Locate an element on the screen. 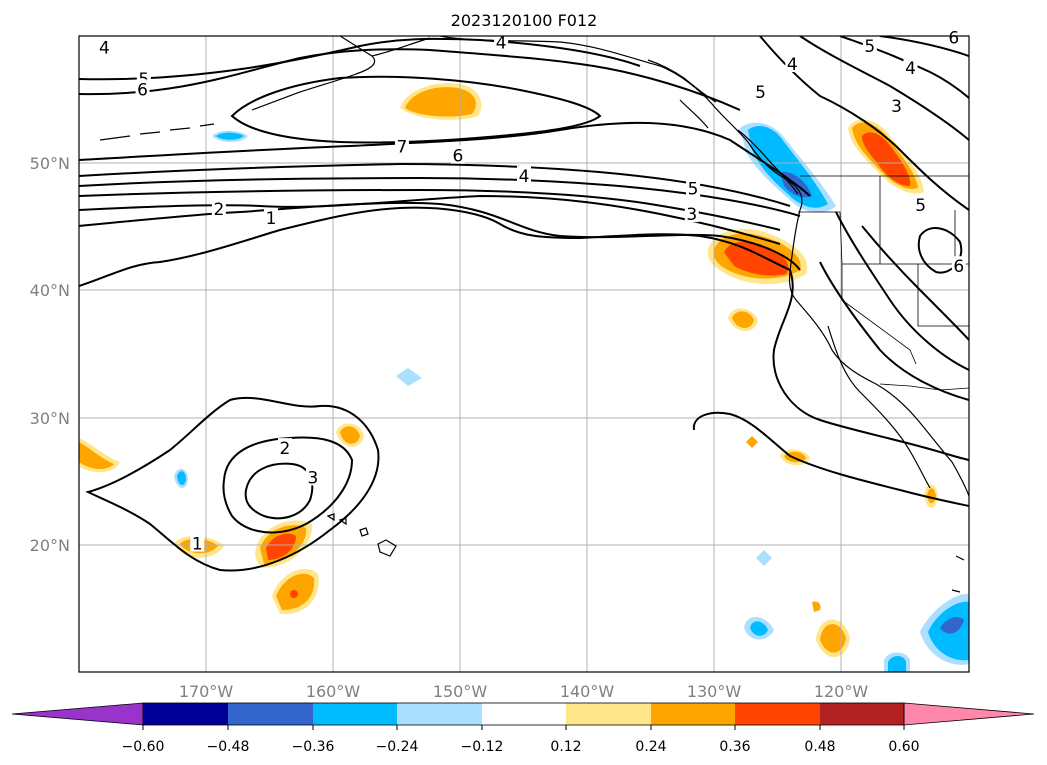 This screenshot has height=765, width=1047. political-borders is located at coordinates (883, 283).